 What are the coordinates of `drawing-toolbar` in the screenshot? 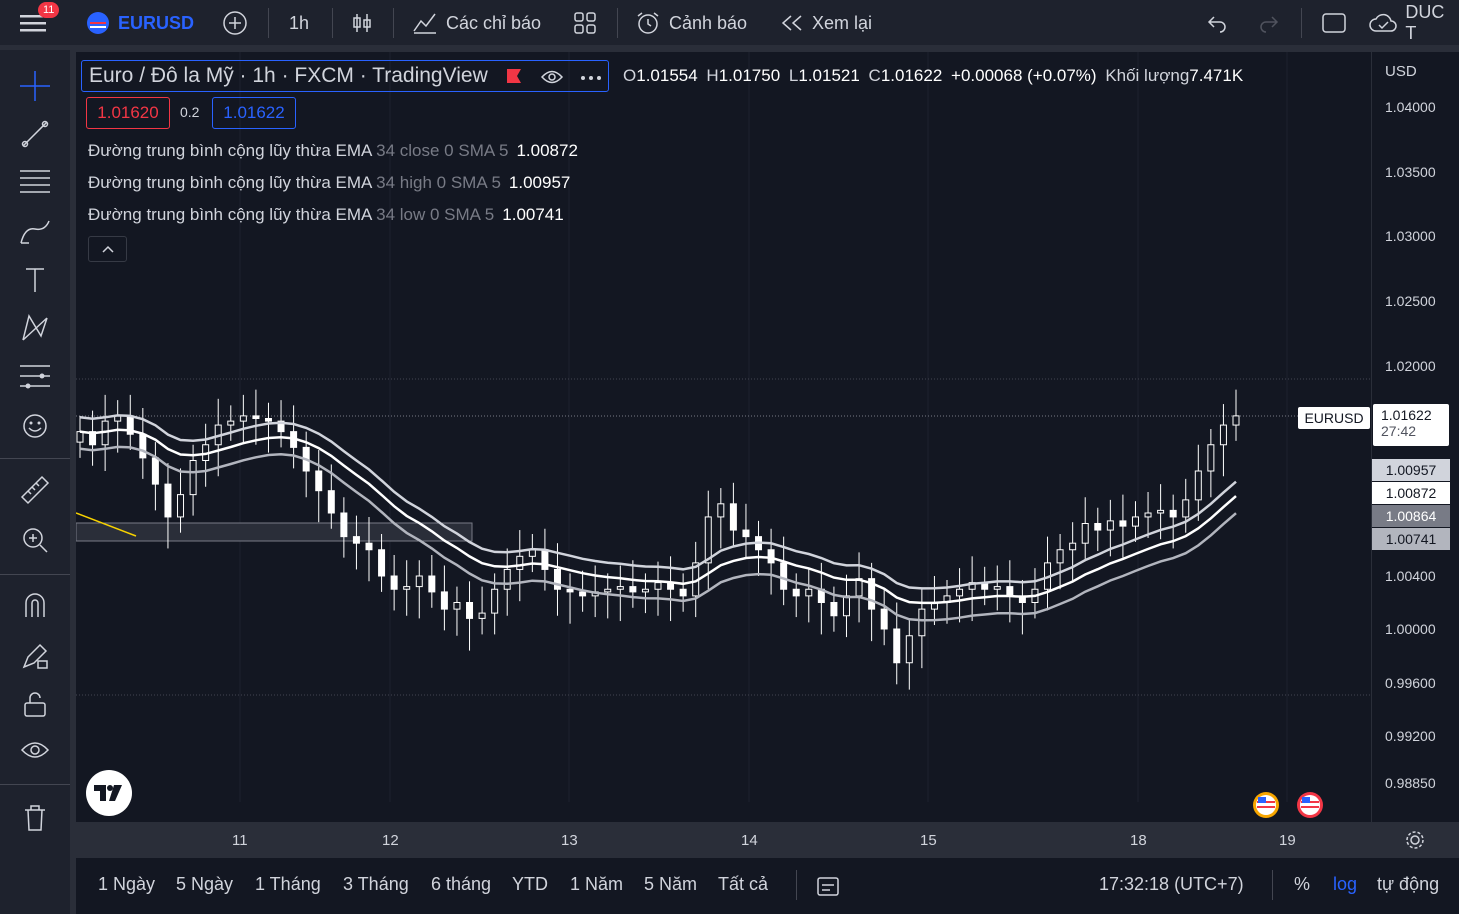 It's located at (35, 482).